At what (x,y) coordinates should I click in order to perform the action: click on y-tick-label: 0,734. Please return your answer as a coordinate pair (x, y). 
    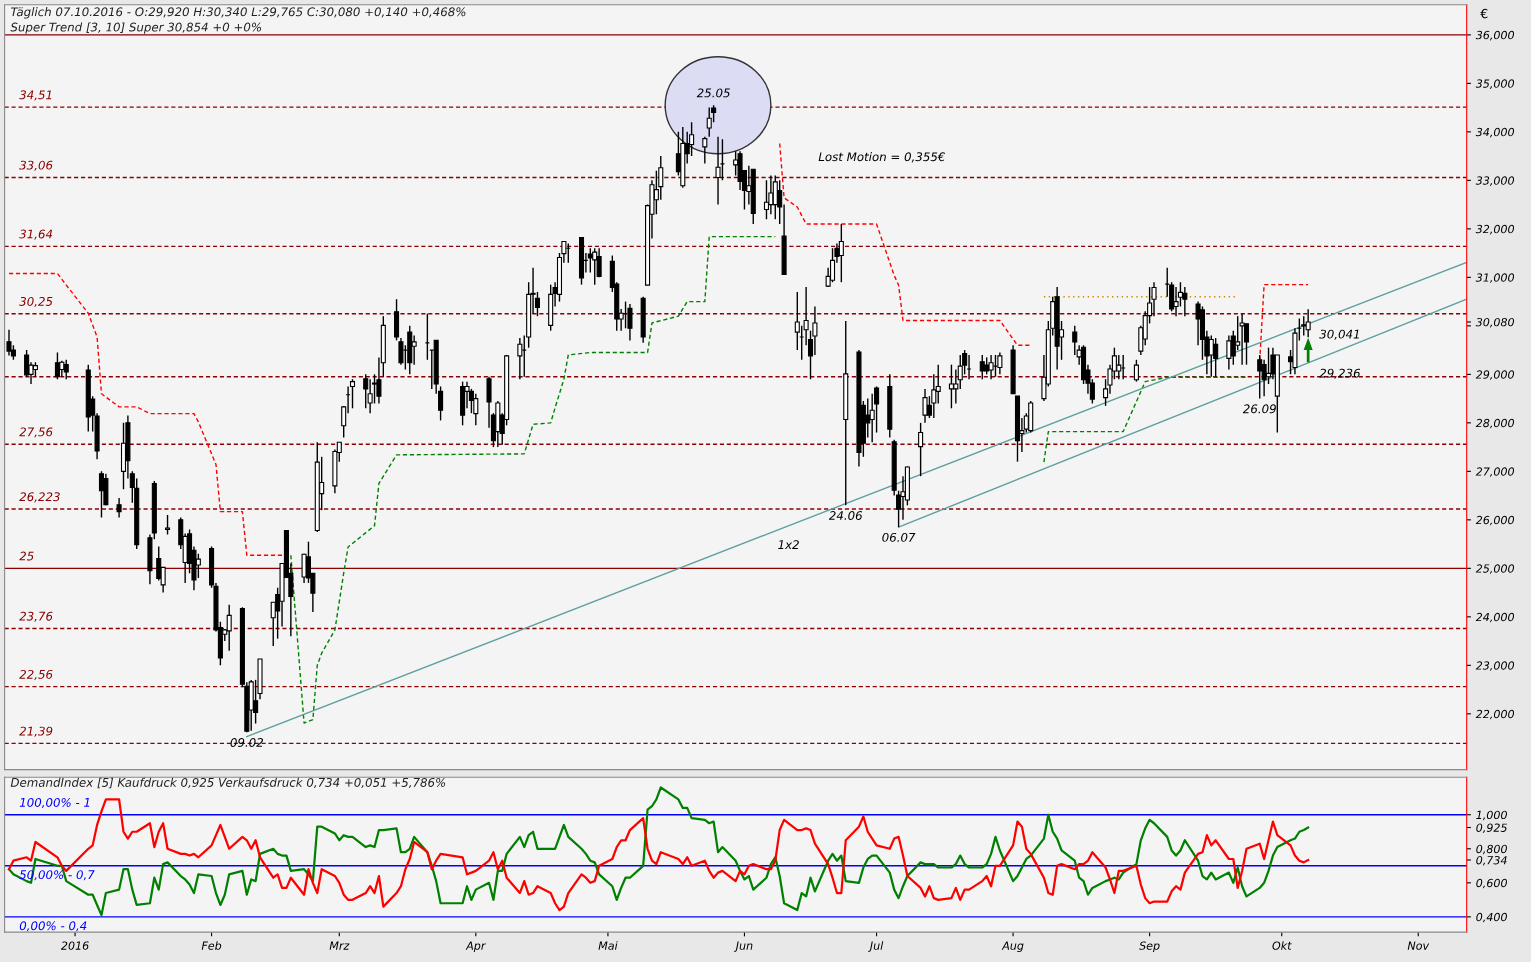
    Looking at the image, I should click on (1491, 860).